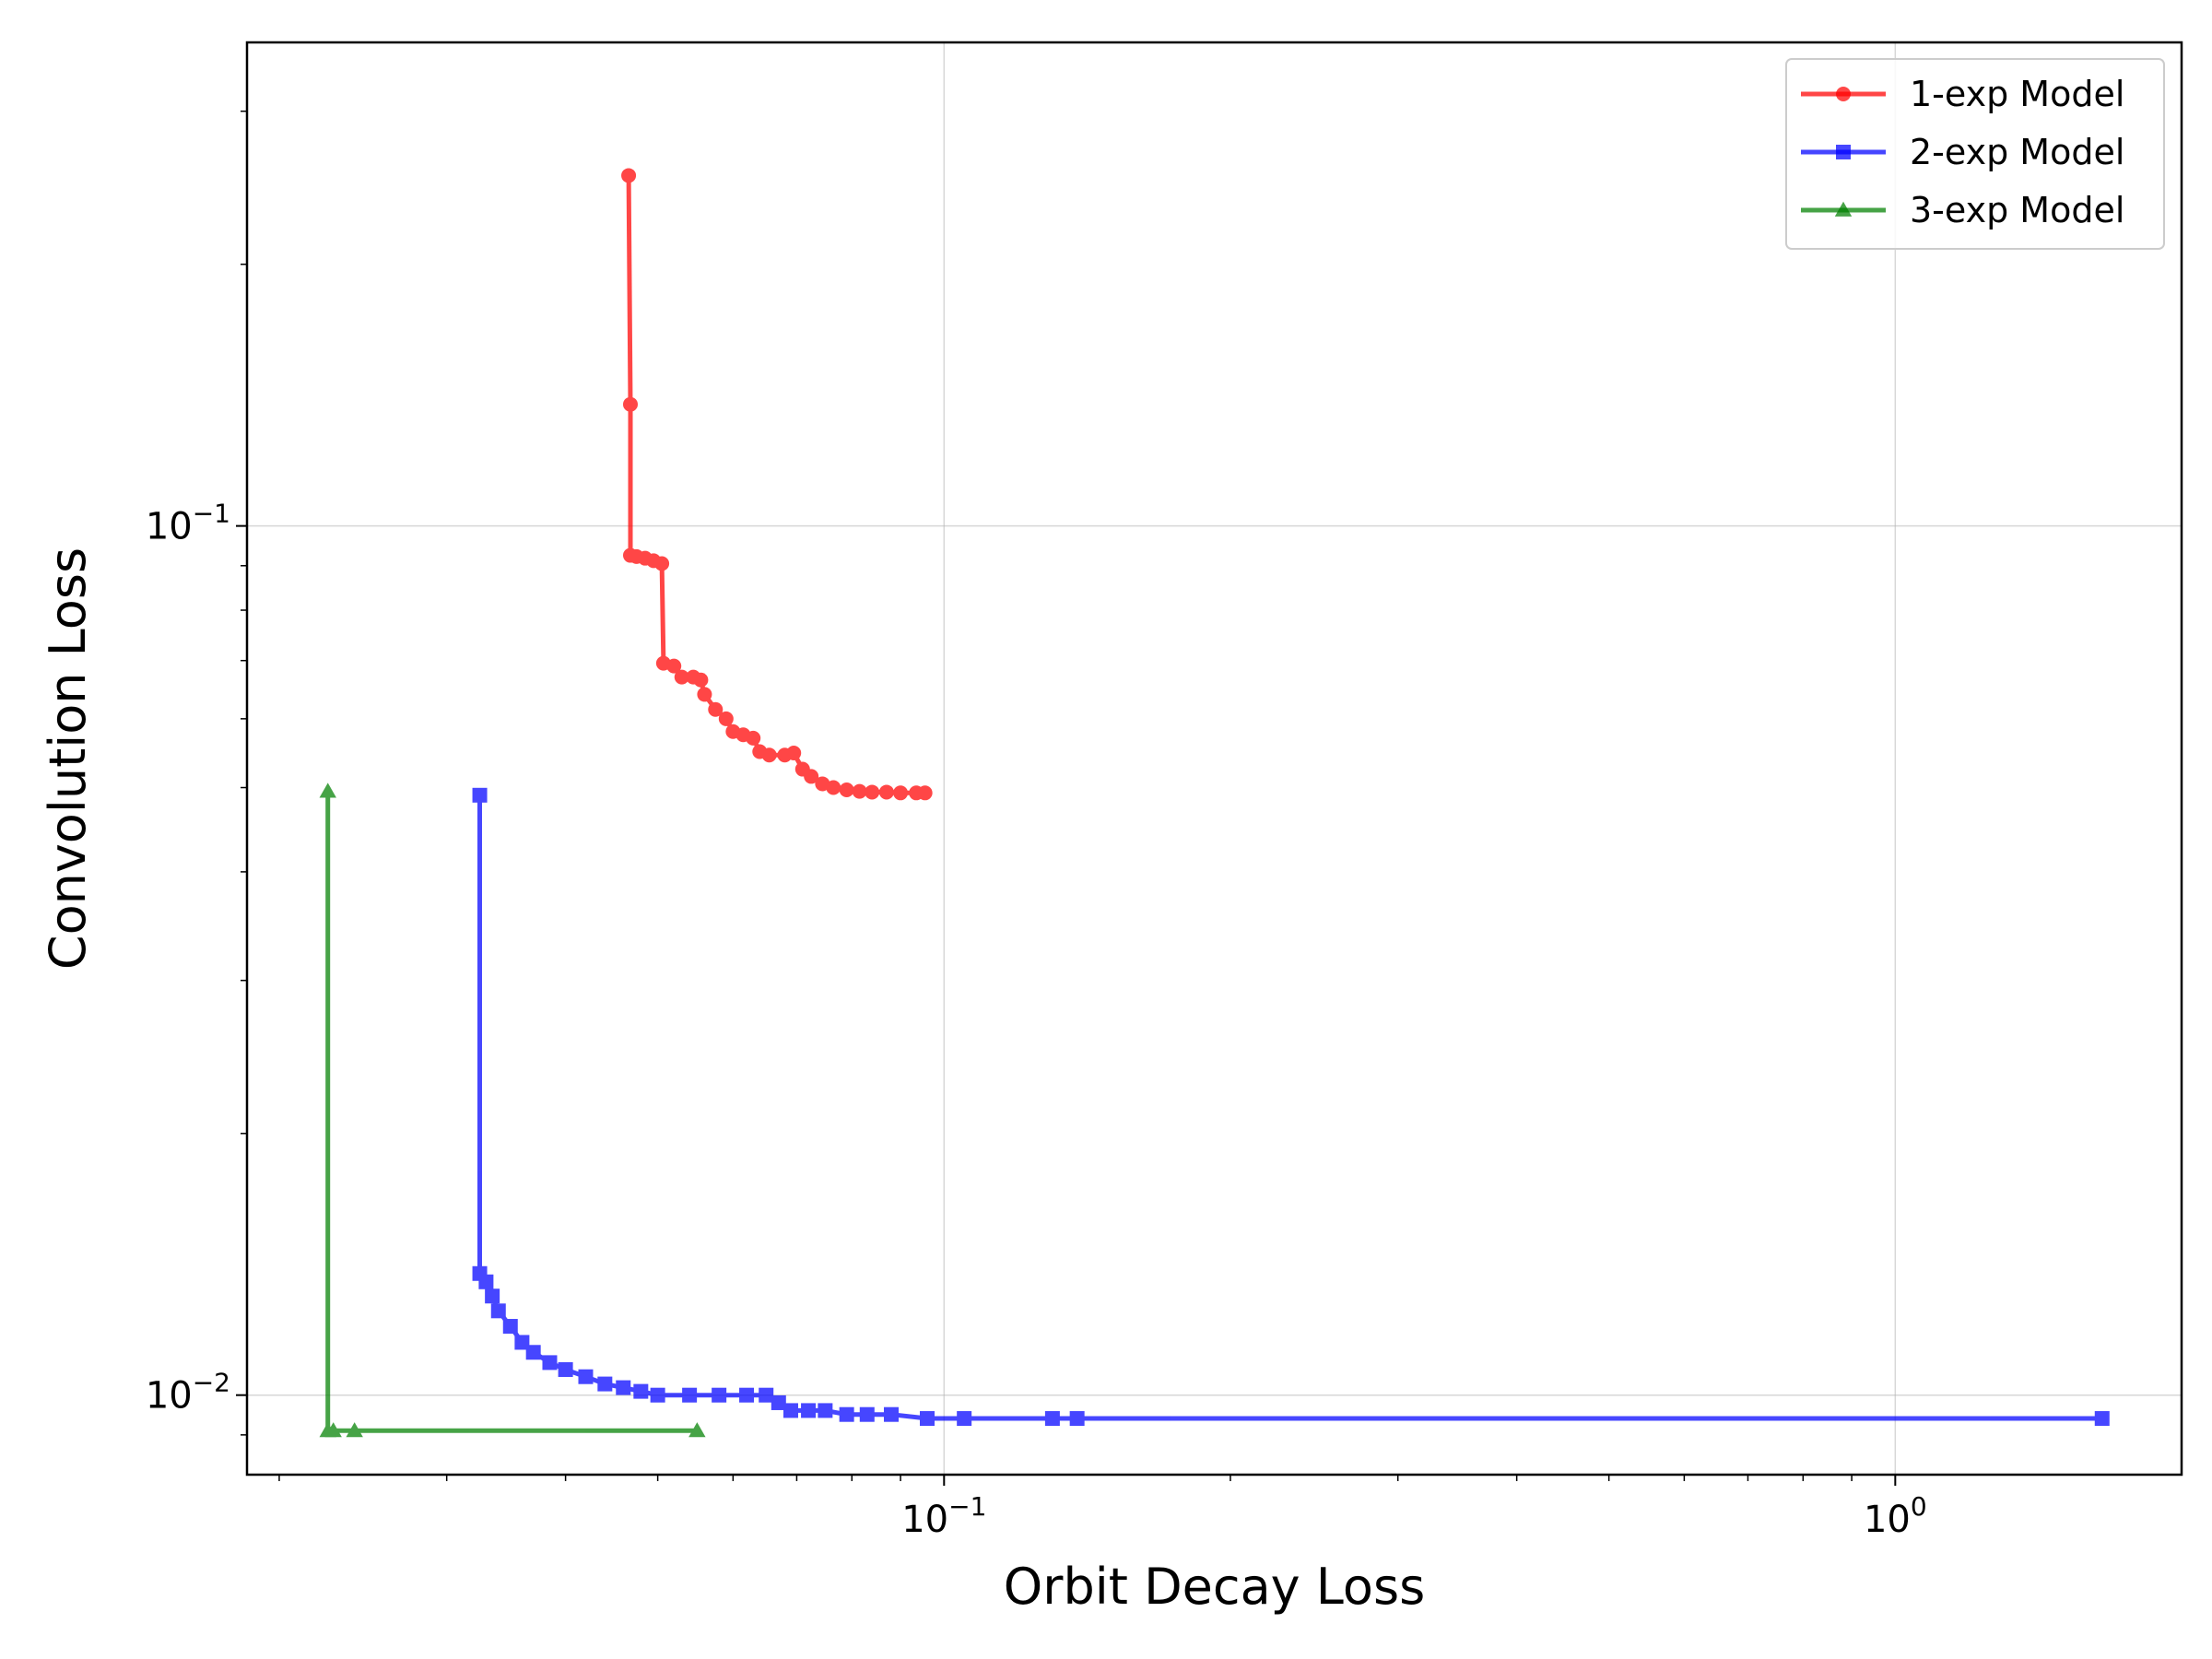 This screenshot has height=1659, width=2212. What do you see at coordinates (943, 1516) in the screenshot?
I see `x-tick-label: 10⁻¹` at bounding box center [943, 1516].